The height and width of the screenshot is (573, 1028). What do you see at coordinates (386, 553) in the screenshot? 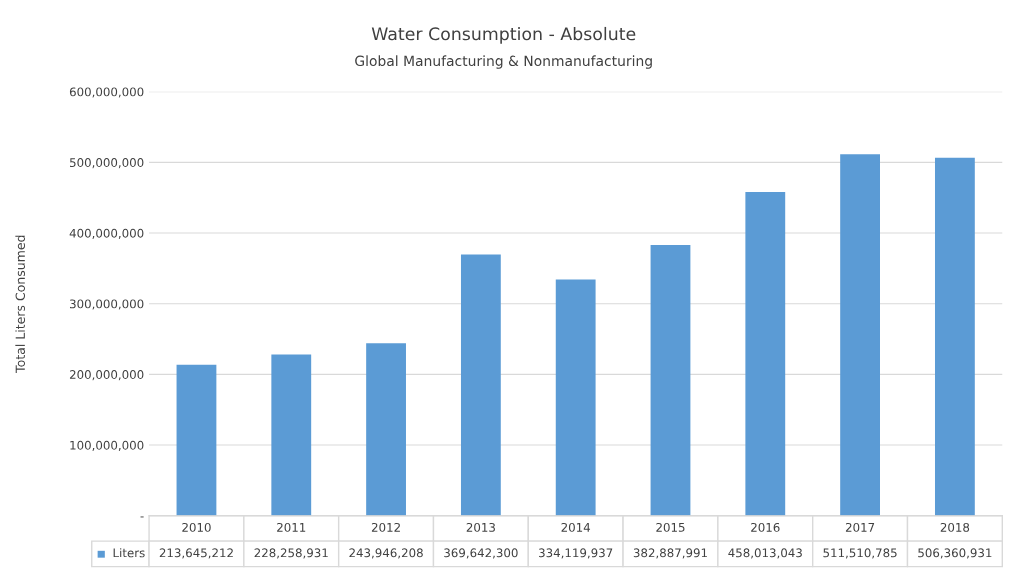
I see `data-label: 243,946,208` at bounding box center [386, 553].